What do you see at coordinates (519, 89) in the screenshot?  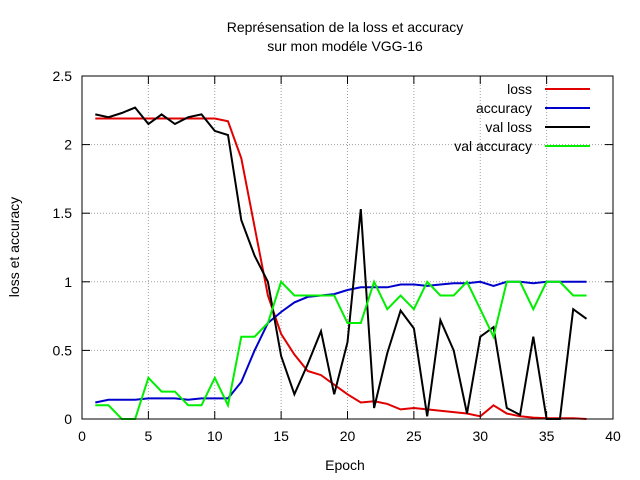 I see `legend-label-loss: loss` at bounding box center [519, 89].